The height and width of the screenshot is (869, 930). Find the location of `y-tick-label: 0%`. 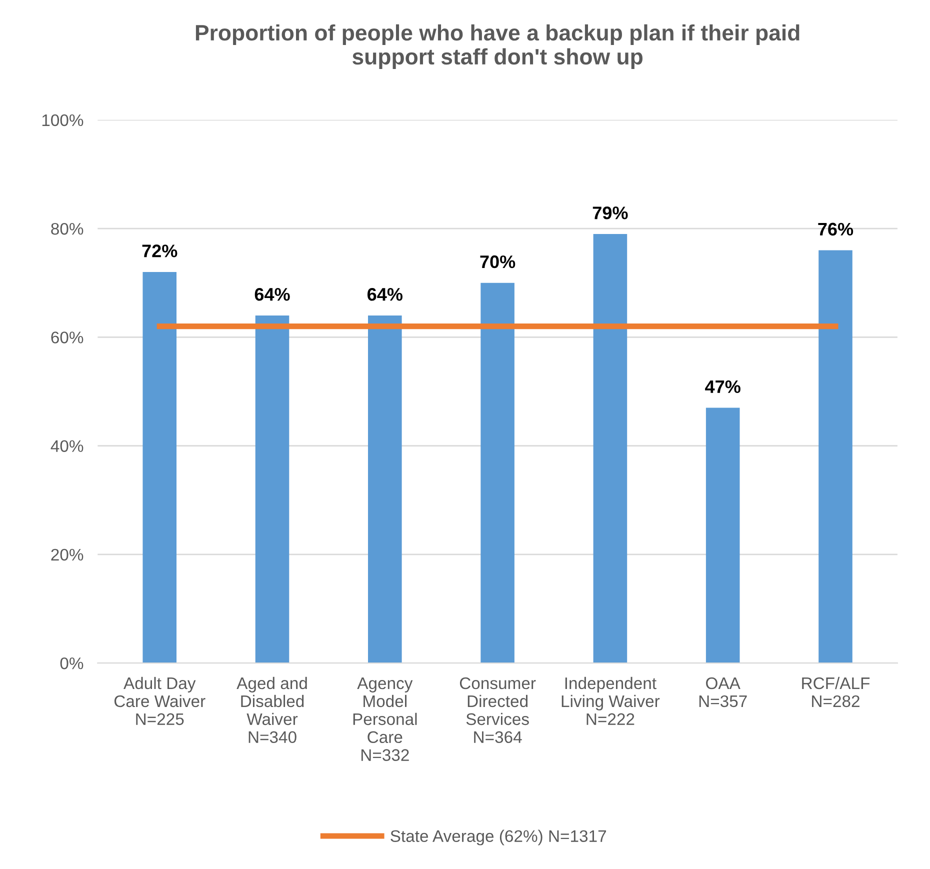

y-tick-label: 0% is located at coordinates (72, 663).